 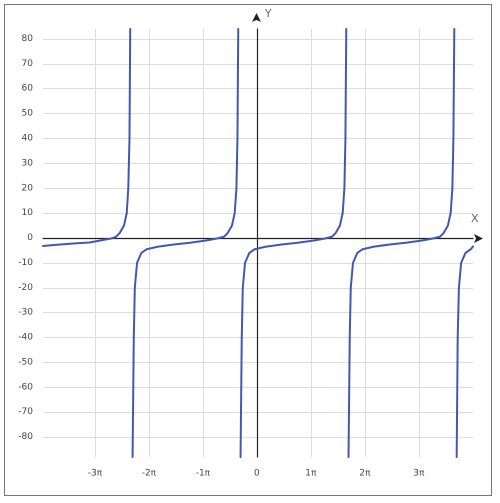 I want to click on y-tick-label: 50, so click(x=28, y=113).